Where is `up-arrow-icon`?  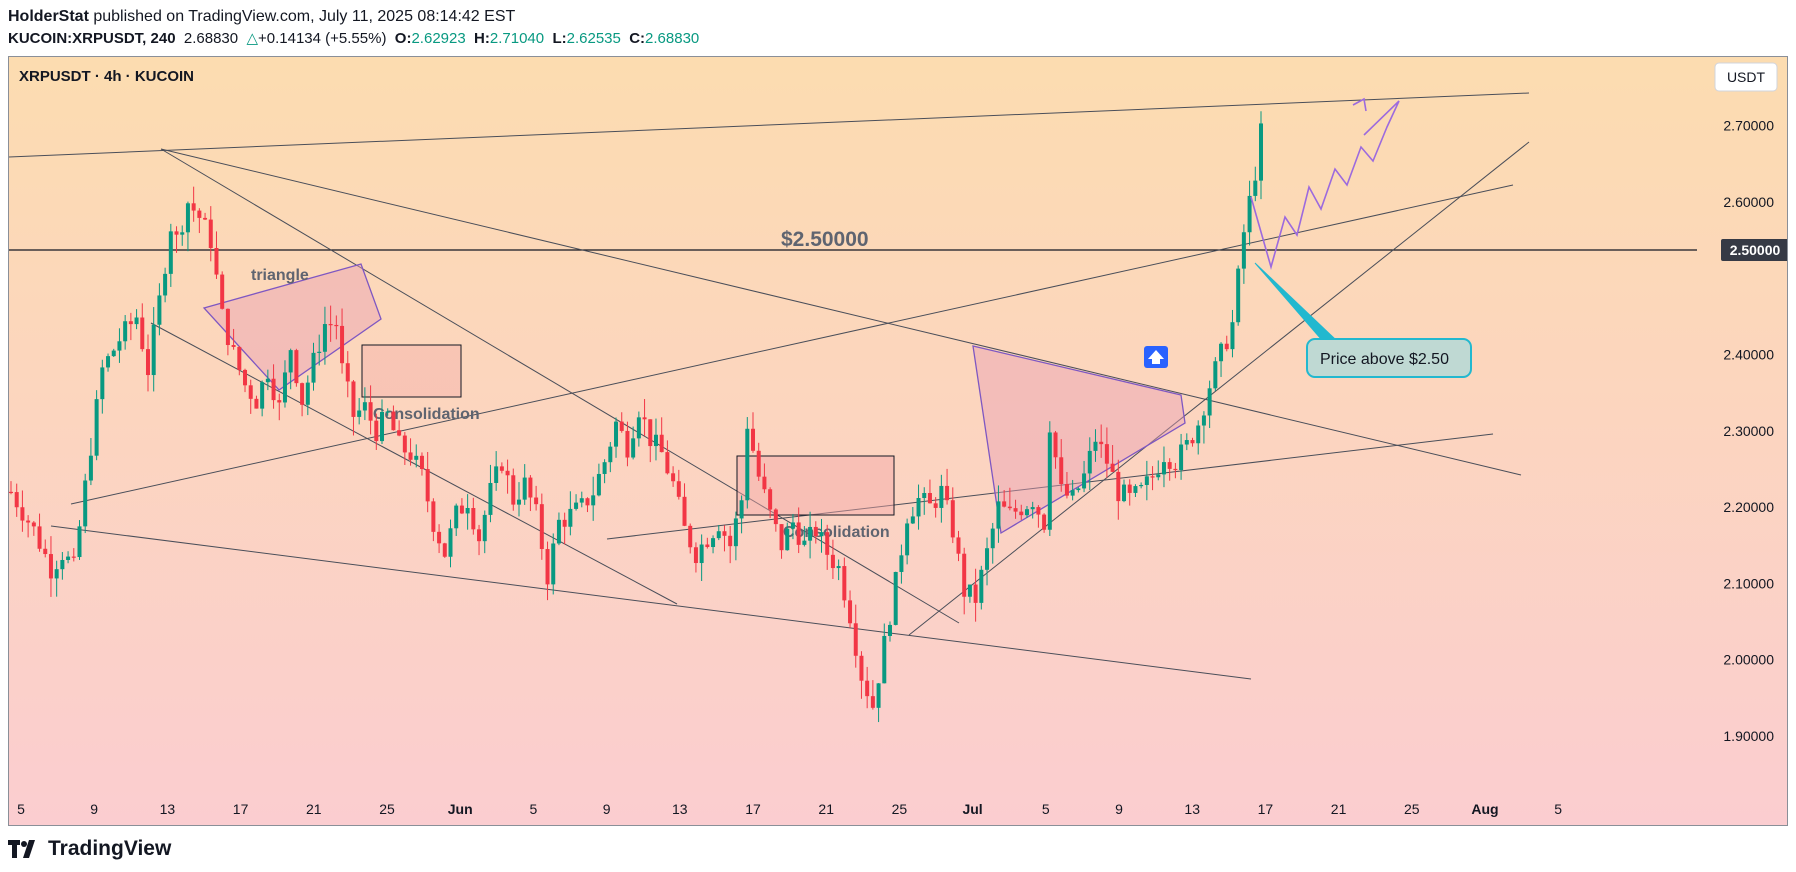
up-arrow-icon is located at coordinates (1156, 357).